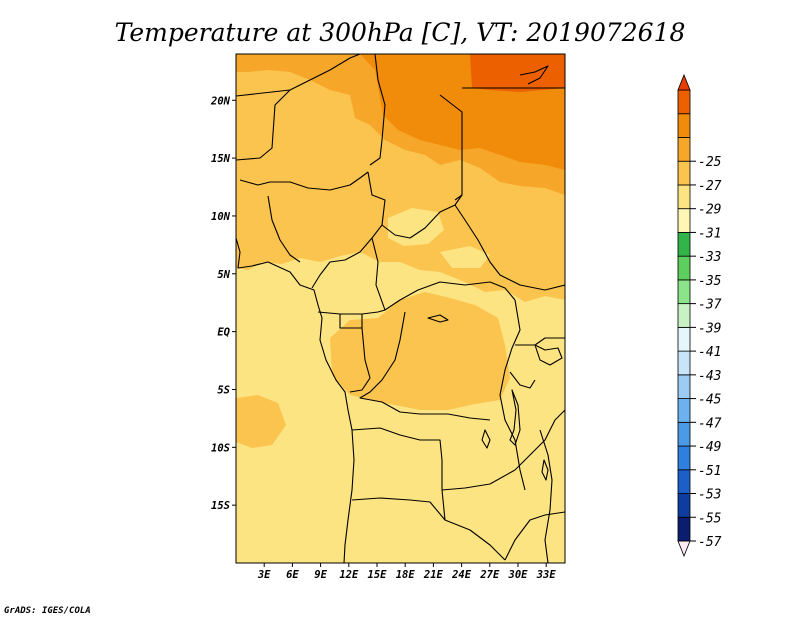 The image size is (800, 618). I want to click on colorbar-label: -55, so click(710, 518).